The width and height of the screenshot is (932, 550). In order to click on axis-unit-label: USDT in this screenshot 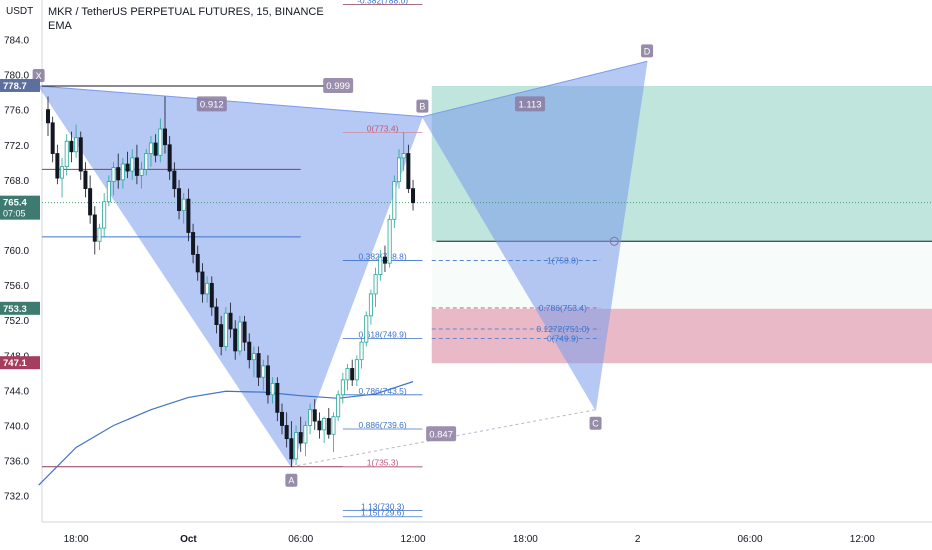, I will do `click(20, 11)`.